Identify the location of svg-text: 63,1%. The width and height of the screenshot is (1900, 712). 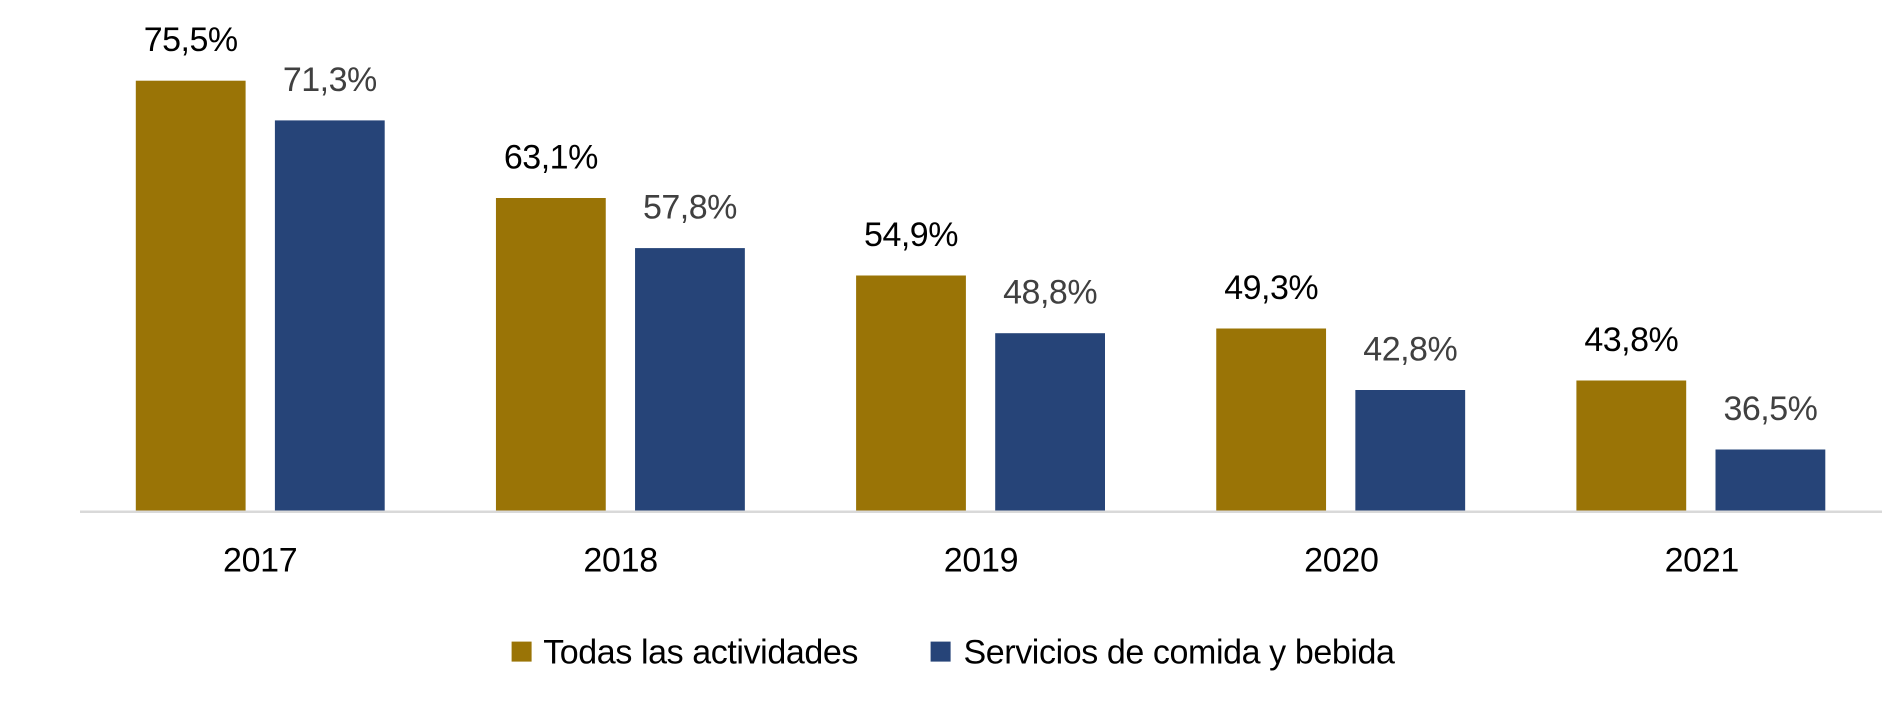
(551, 158).